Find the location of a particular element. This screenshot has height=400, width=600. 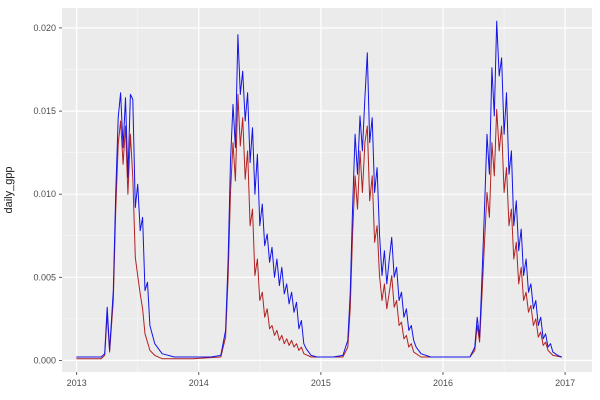

y-tick-label: 0.005 is located at coordinates (44, 277).